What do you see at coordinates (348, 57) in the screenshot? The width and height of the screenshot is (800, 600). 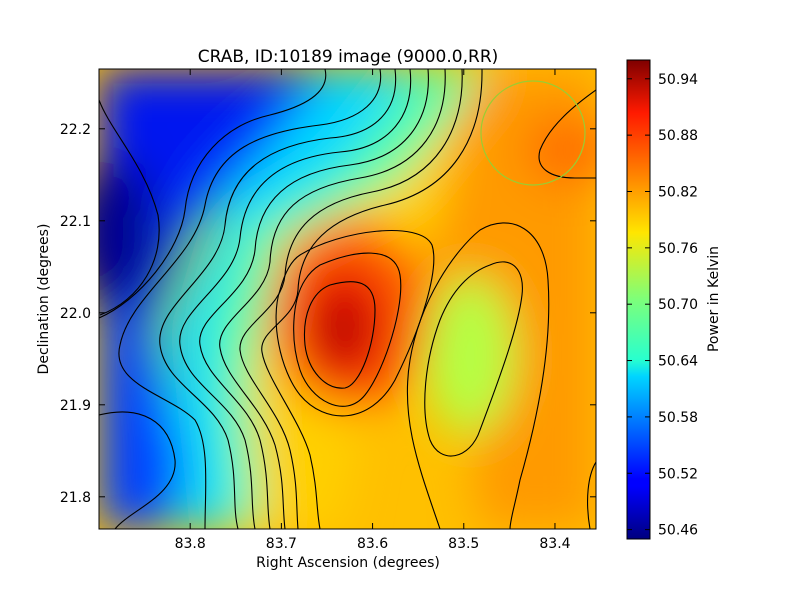 I see `chart-title: CRAB, ID:10189 image (9000.0,RR)` at bounding box center [348, 57].